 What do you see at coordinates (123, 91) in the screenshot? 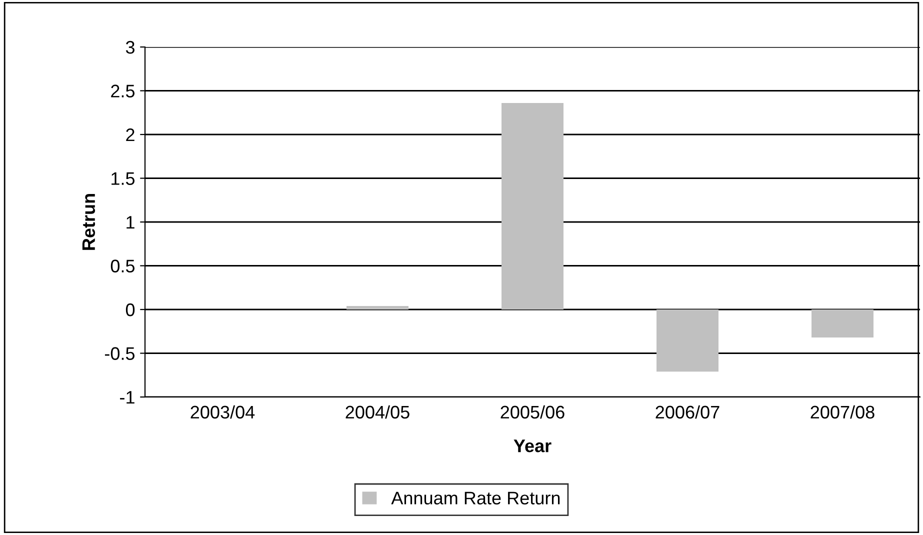
I see `y-tick-label: 2.5` at bounding box center [123, 91].